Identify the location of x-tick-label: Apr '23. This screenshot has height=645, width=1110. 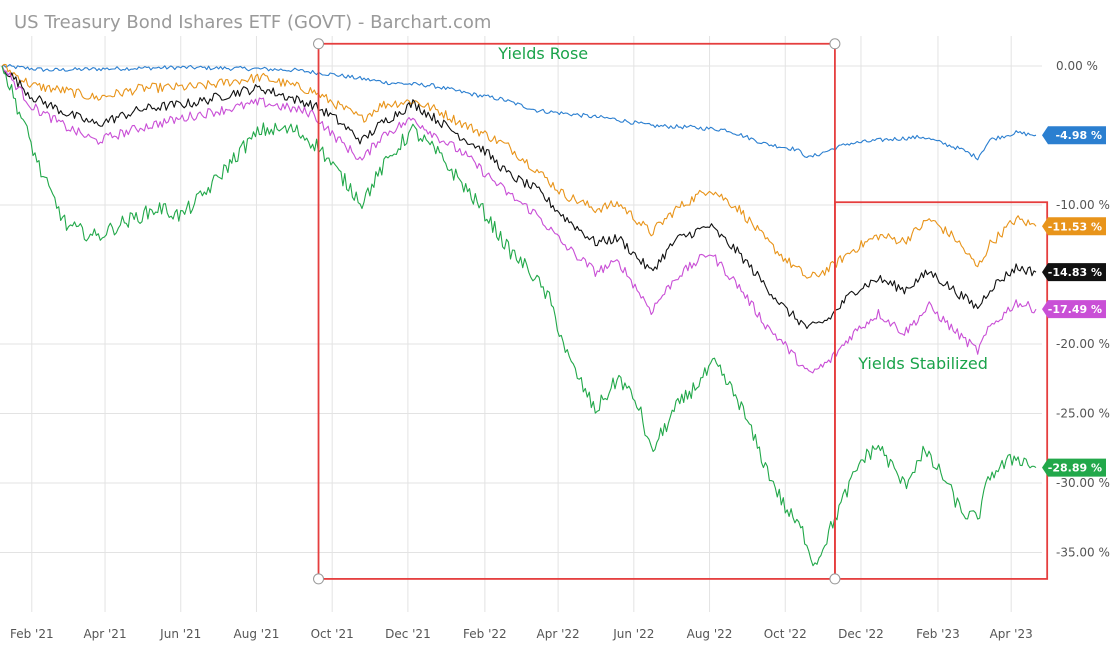
(1011, 634).